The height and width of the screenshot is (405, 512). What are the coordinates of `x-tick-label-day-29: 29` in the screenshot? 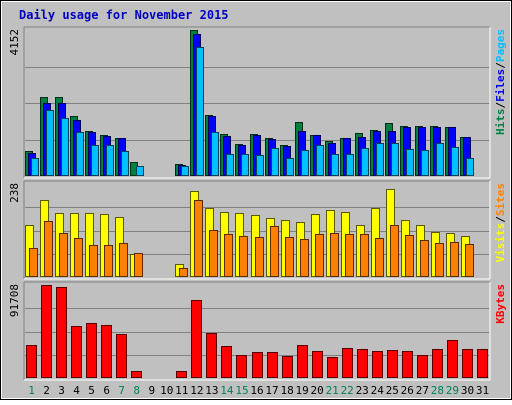 It's located at (452, 390).